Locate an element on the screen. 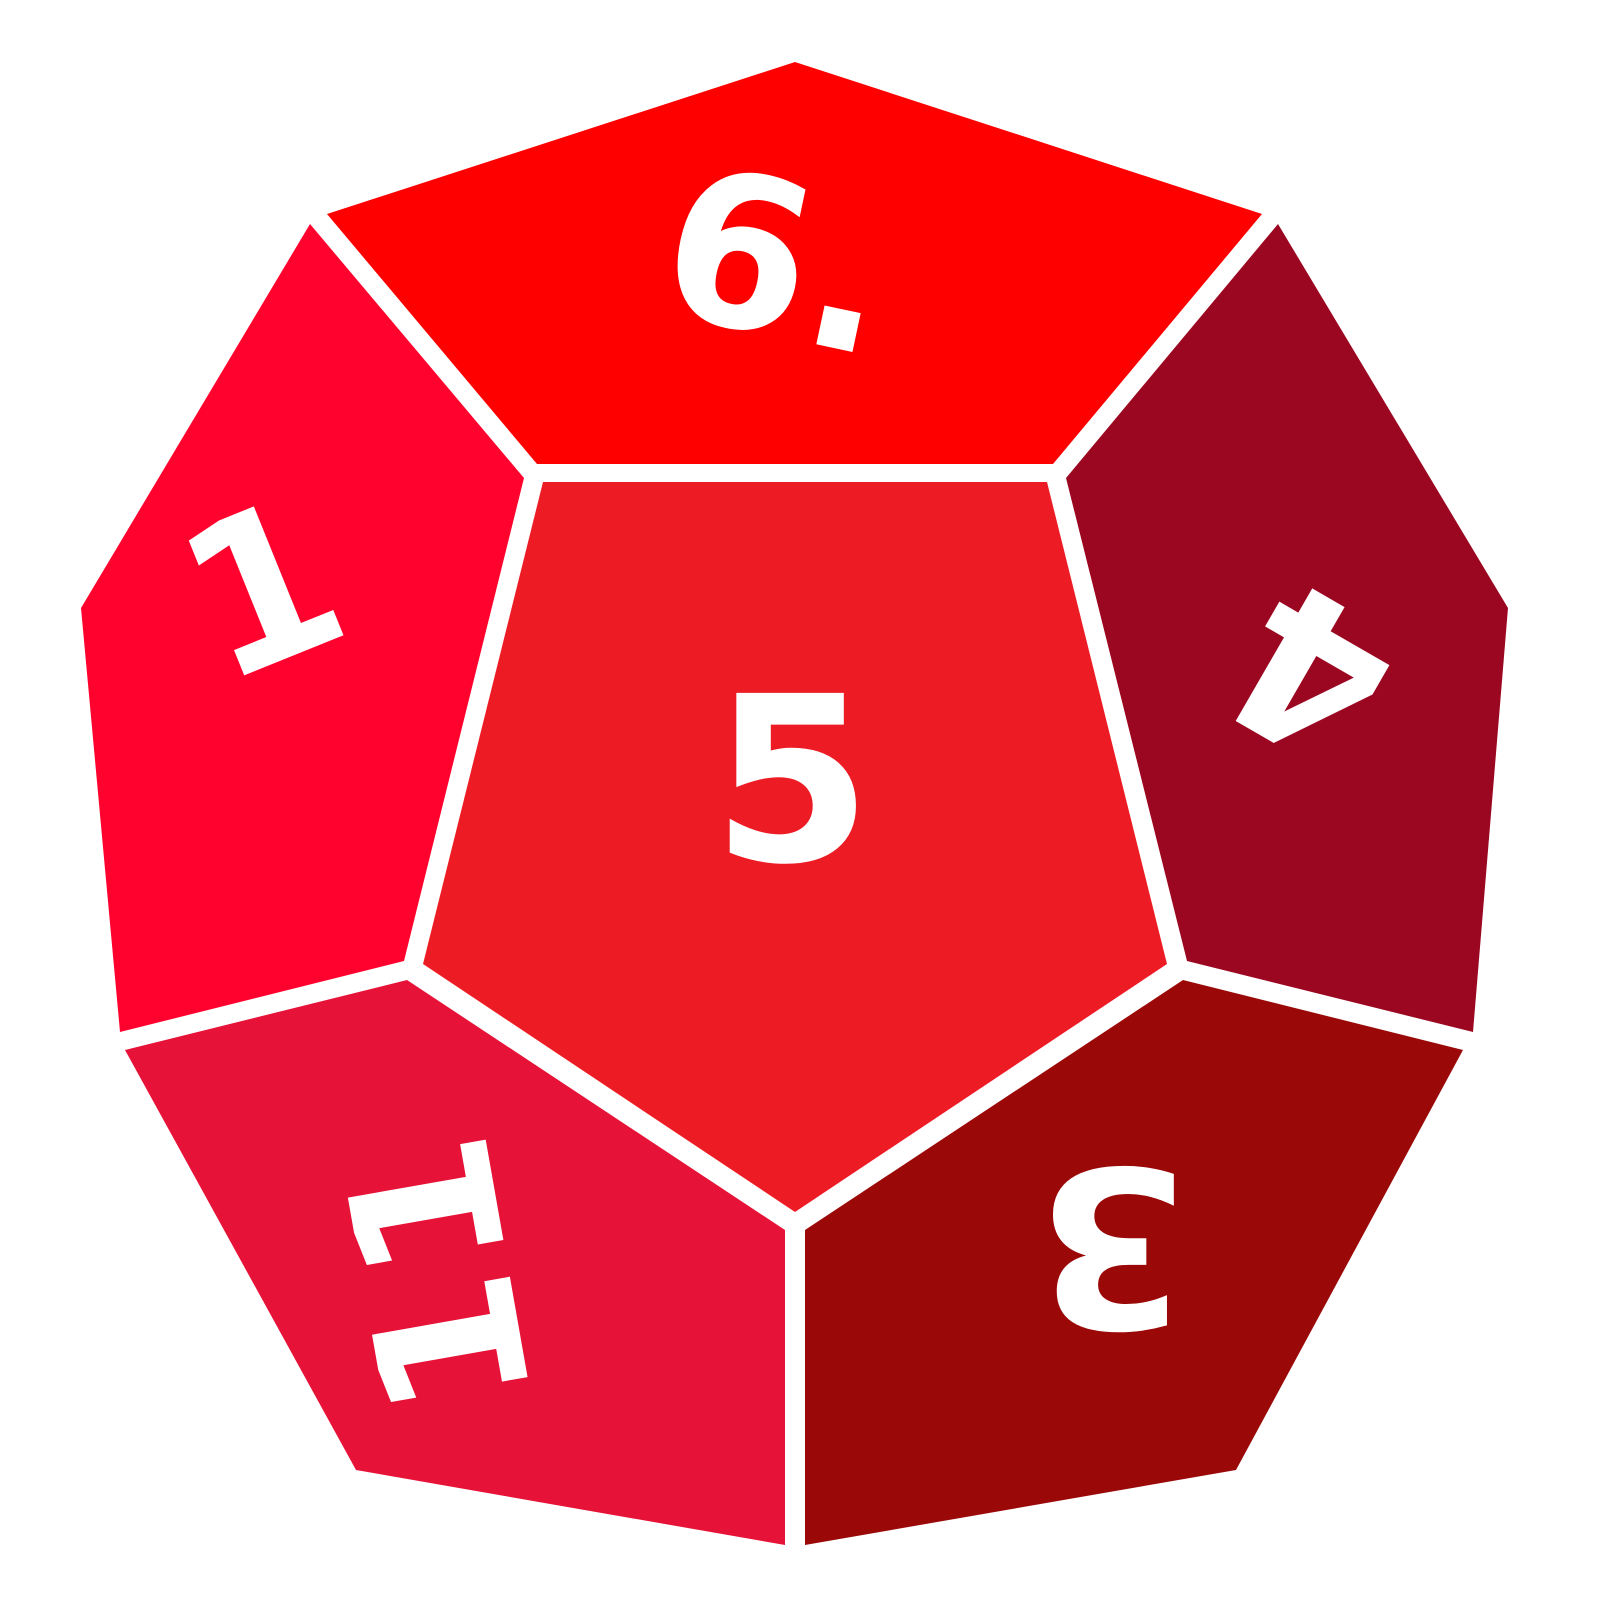 This screenshot has height=1600, width=1600. face-lower-right-shape is located at coordinates (1134, 1262).